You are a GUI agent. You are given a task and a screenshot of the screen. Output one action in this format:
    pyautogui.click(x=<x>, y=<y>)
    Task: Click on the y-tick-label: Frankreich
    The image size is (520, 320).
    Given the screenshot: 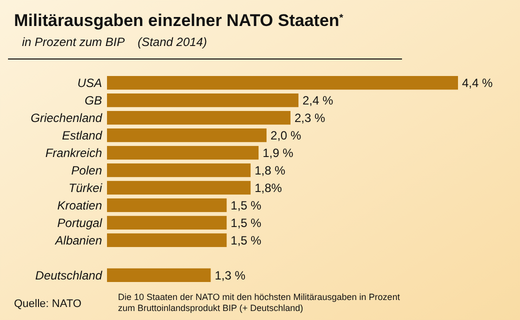 What is the action you would take?
    pyautogui.click(x=73, y=153)
    